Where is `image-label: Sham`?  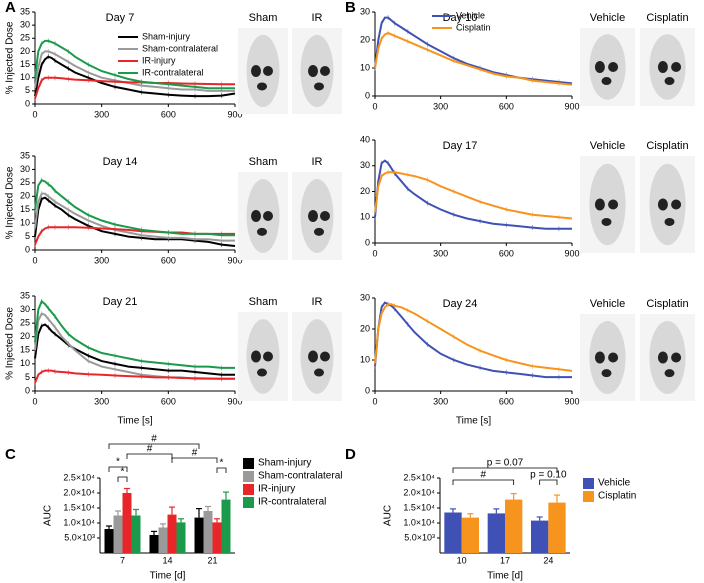
image-label: Sham is located at coordinates (263, 302).